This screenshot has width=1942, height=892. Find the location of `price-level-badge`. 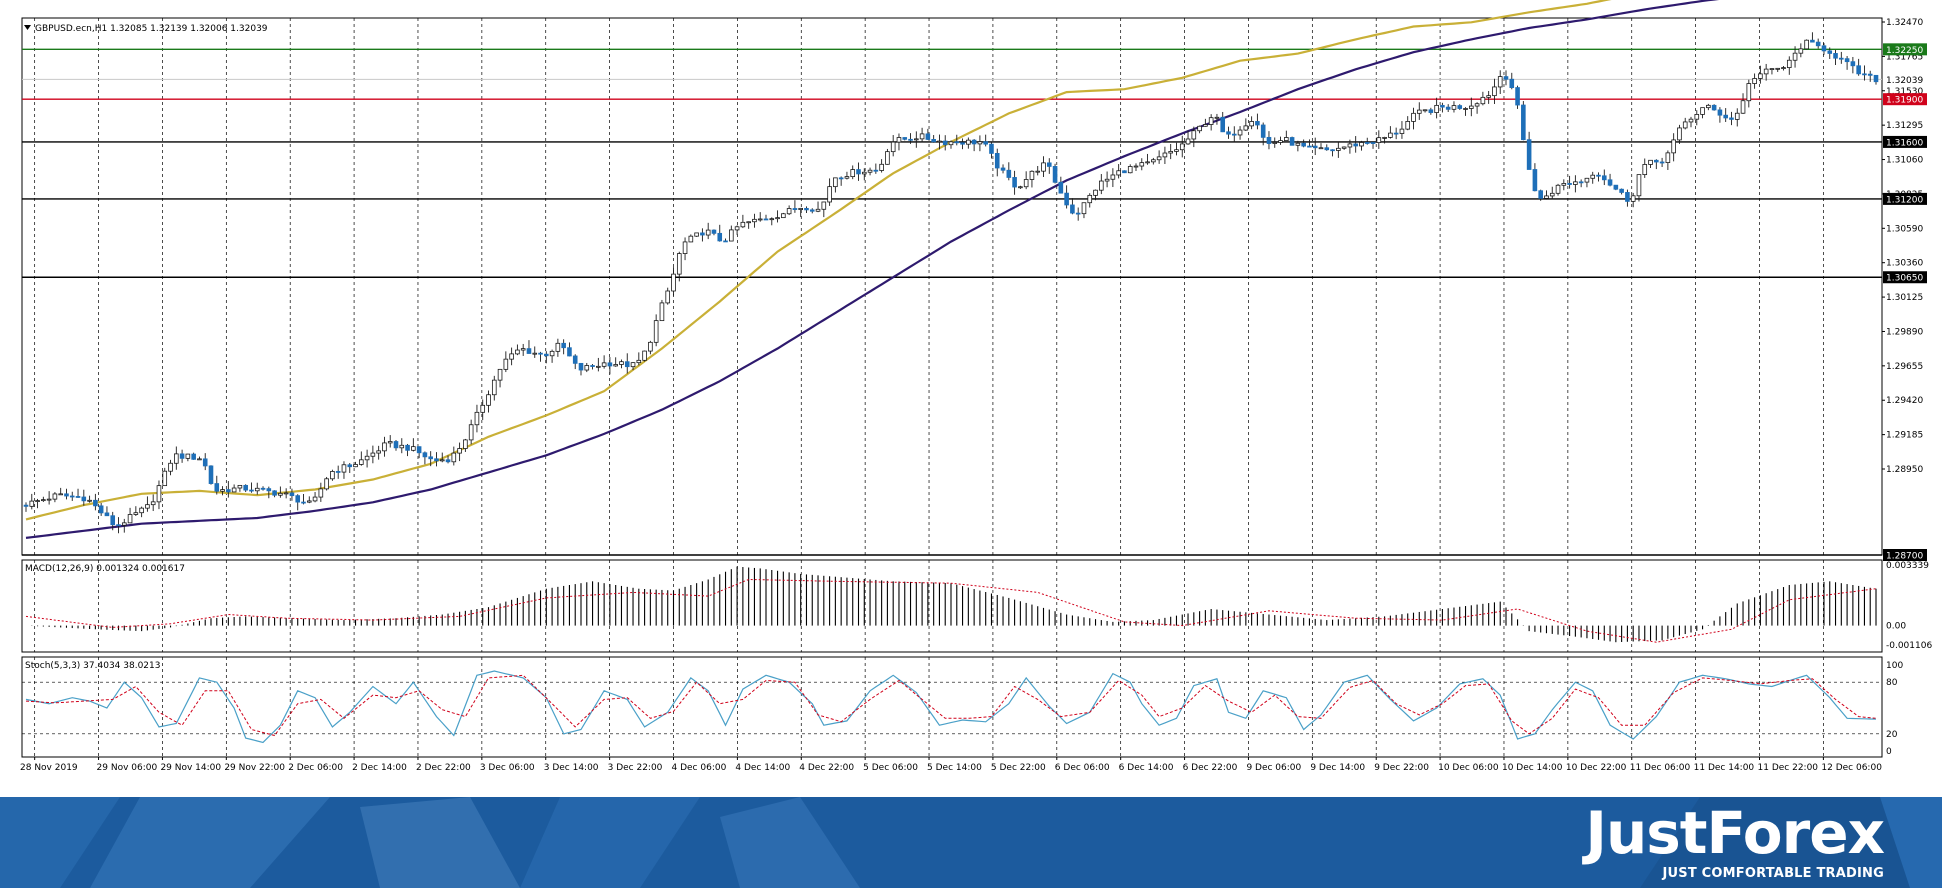

price-level-badge is located at coordinates (1905, 555).